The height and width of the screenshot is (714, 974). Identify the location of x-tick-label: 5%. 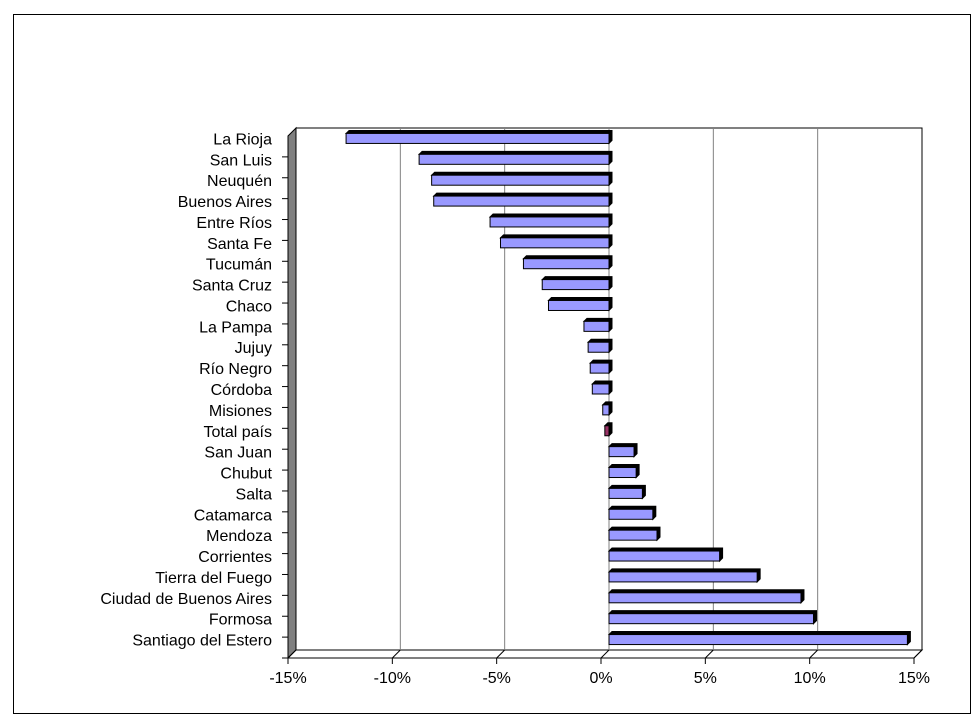
(705, 678).